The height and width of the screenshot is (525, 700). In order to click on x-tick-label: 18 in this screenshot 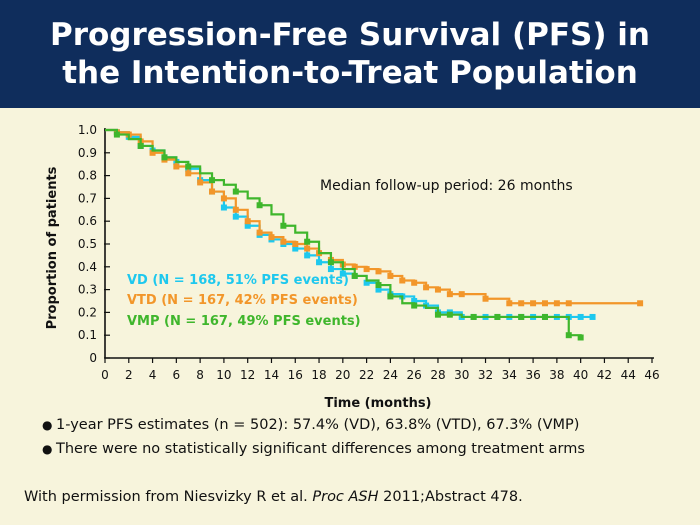, I will do `click(318, 375)`.